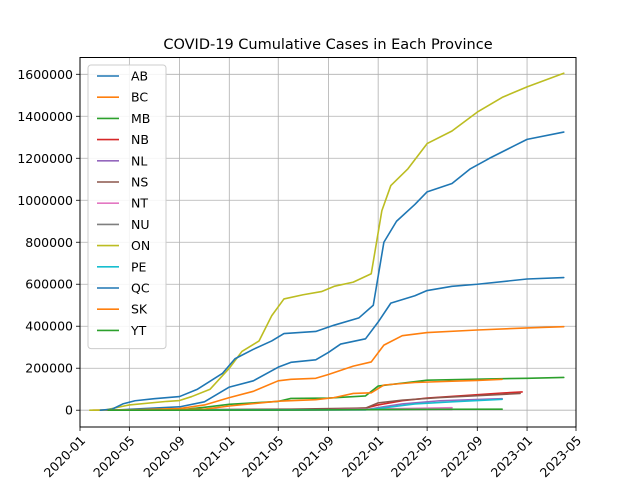 The width and height of the screenshot is (640, 480). I want to click on legend: AB BC MB NB NL NS NT NU ON PE QC SK YT, so click(127, 207).